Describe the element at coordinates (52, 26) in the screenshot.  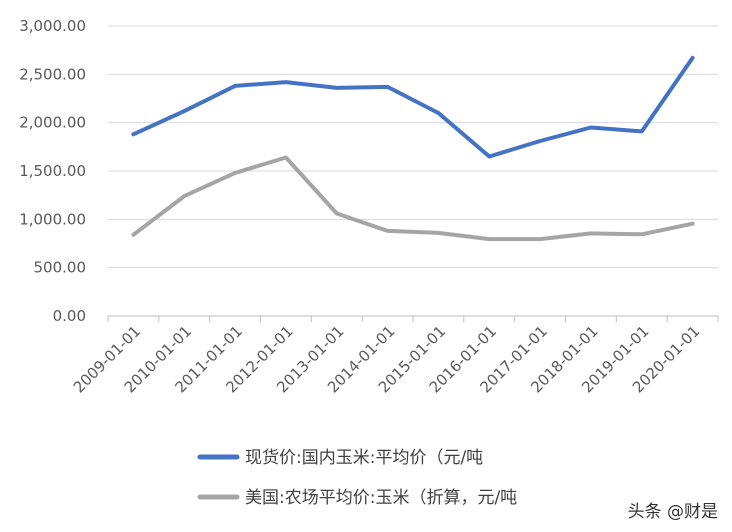
I see `y-tick-label: 3,000.00` at that location.